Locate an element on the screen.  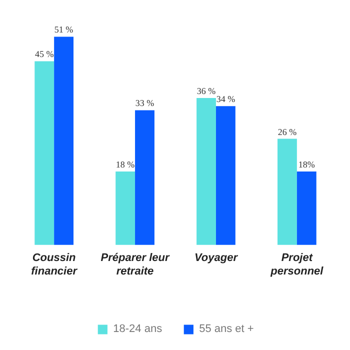
data-label: 34 % is located at coordinates (226, 99).